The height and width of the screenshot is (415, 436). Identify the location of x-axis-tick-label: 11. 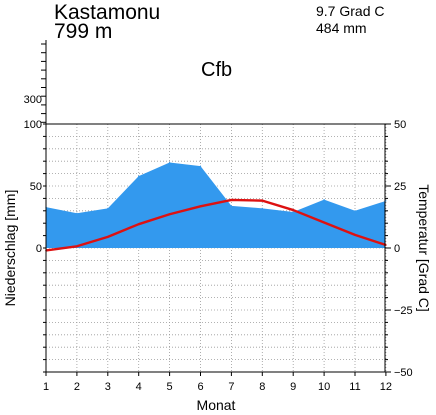
(354, 387).